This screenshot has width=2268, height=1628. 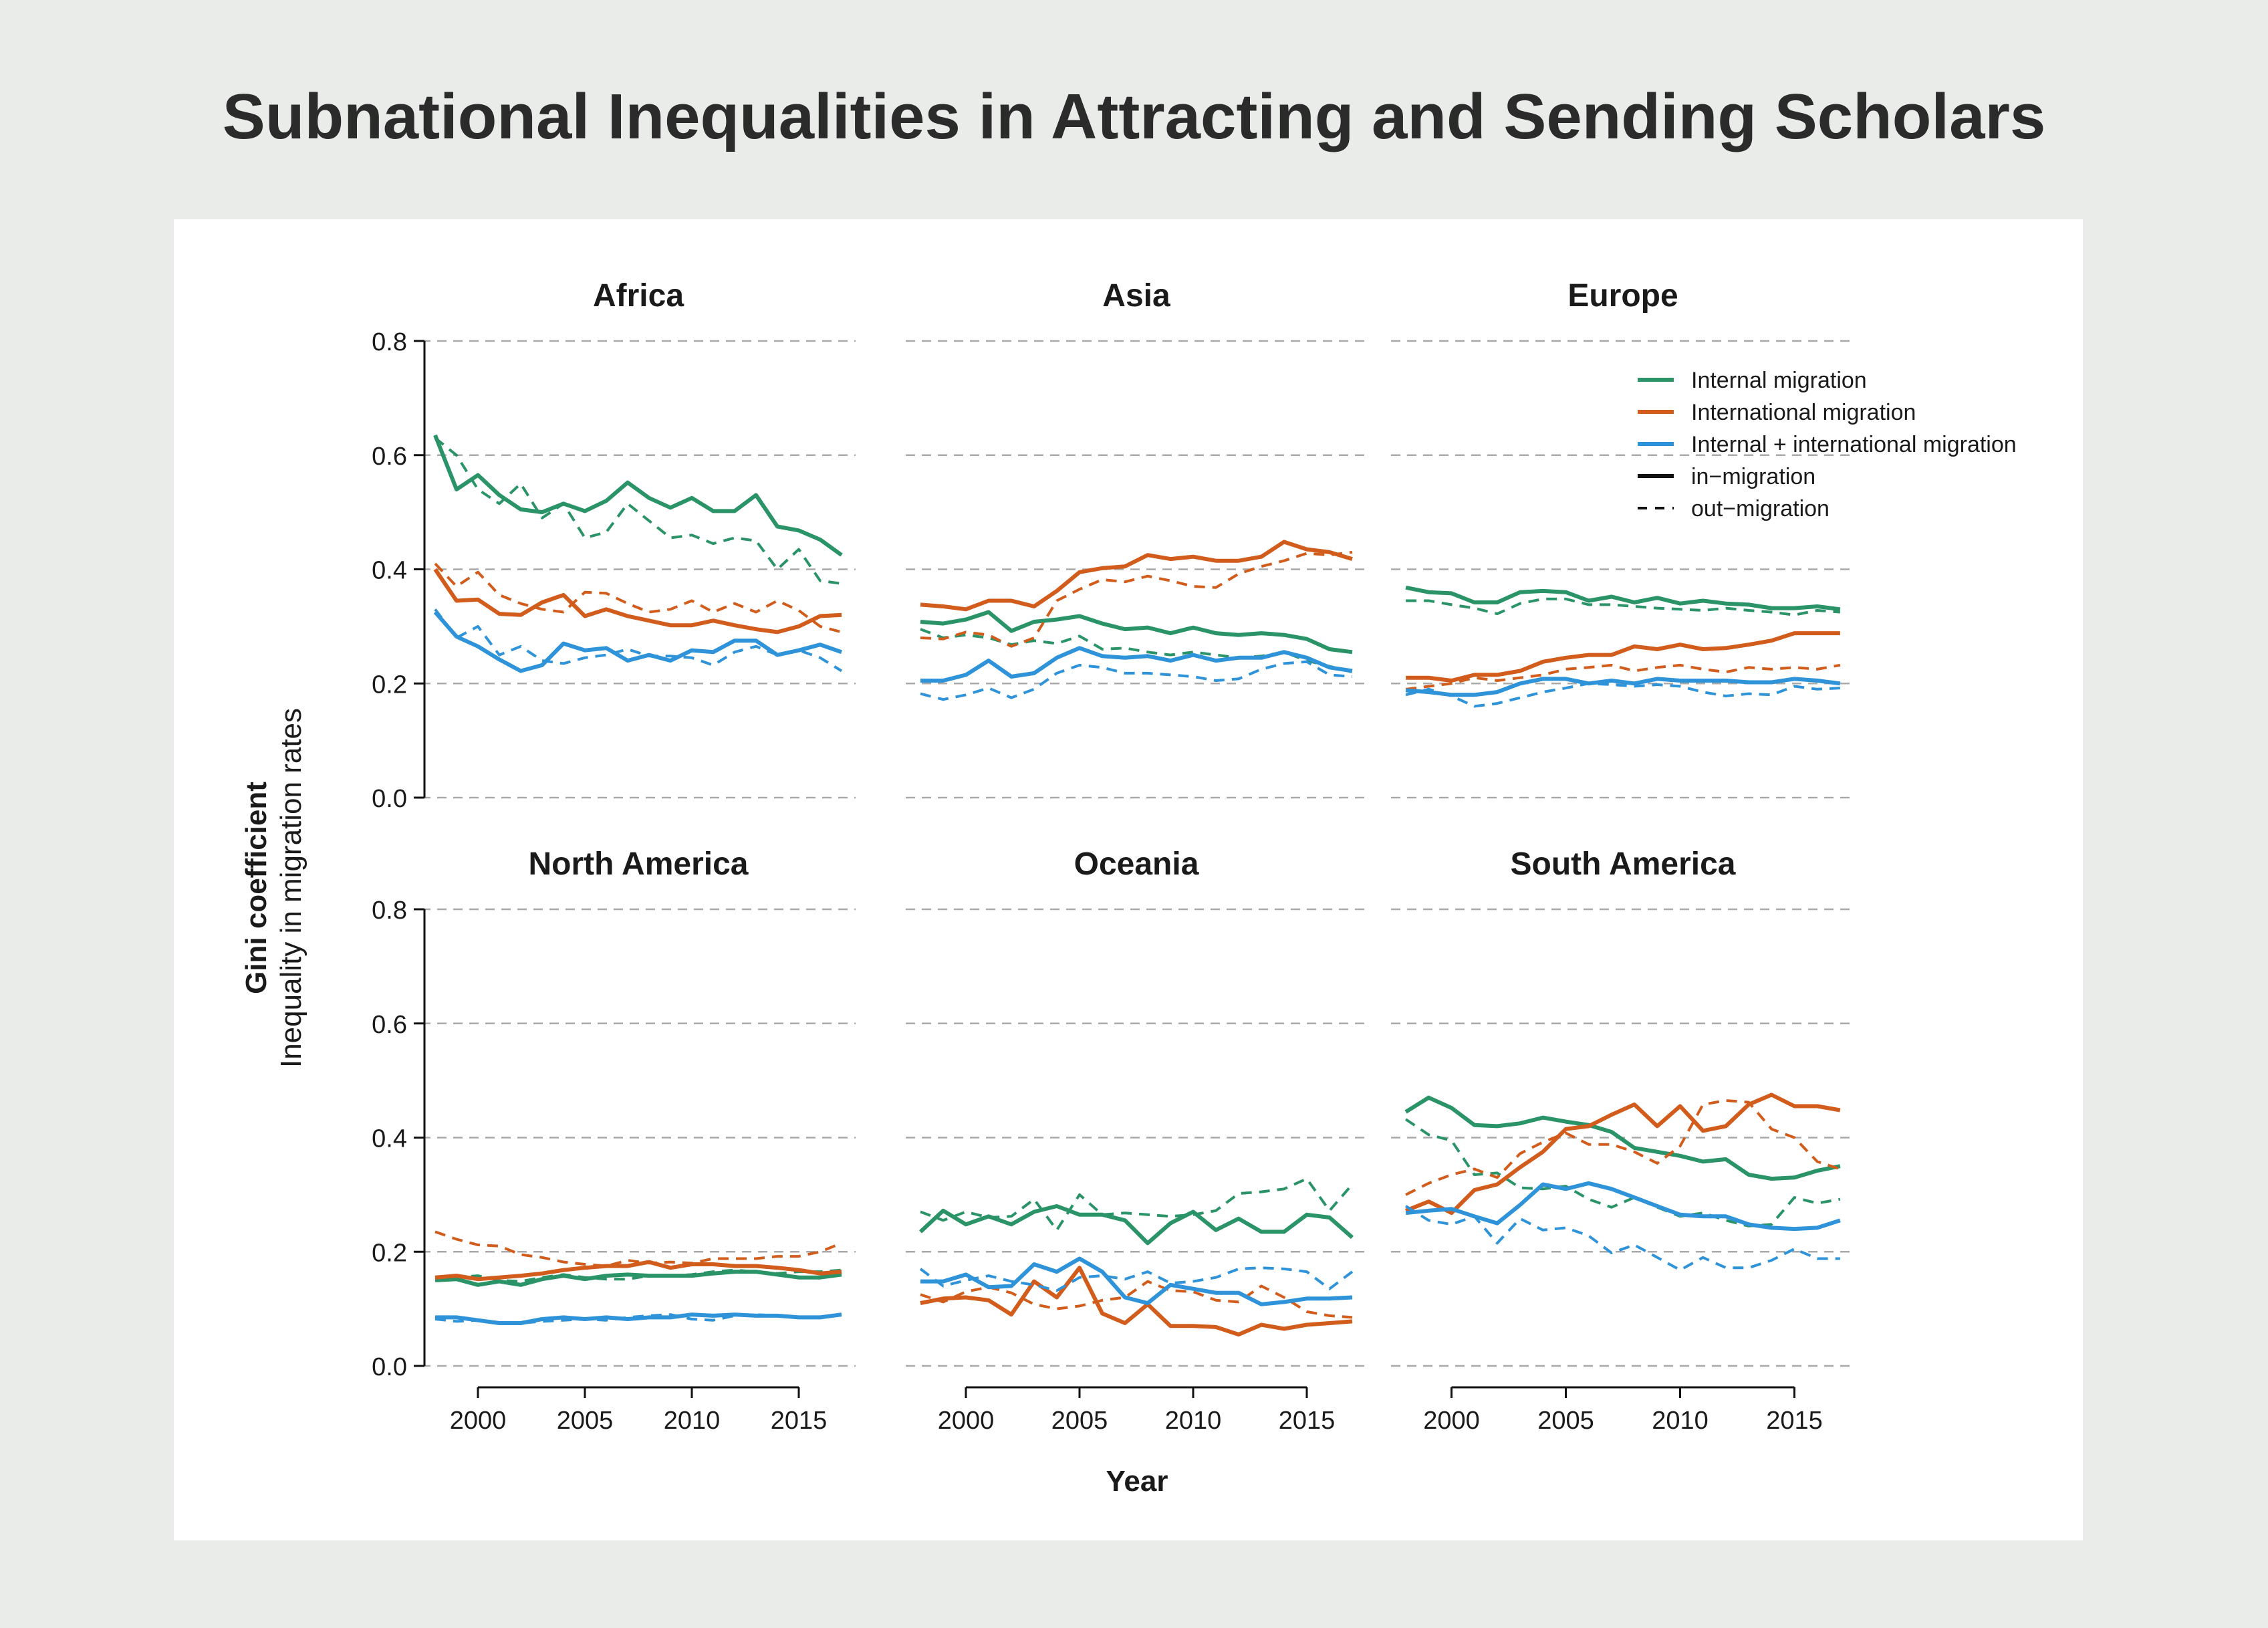 What do you see at coordinates (1854, 444) in the screenshot?
I see `legend-label: Internal + international migration` at bounding box center [1854, 444].